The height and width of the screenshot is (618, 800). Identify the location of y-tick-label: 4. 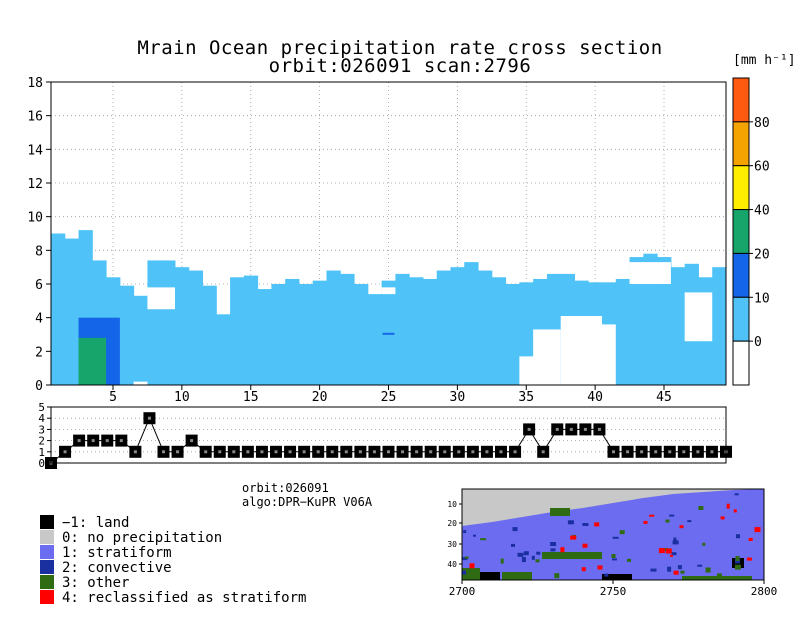
(39, 319).